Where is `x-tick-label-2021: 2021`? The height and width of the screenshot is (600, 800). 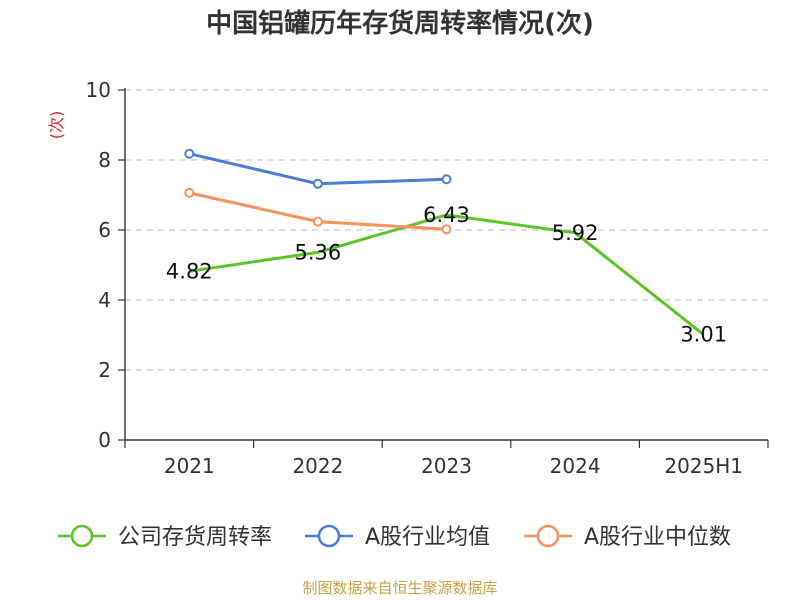 x-tick-label-2021: 2021 is located at coordinates (189, 466).